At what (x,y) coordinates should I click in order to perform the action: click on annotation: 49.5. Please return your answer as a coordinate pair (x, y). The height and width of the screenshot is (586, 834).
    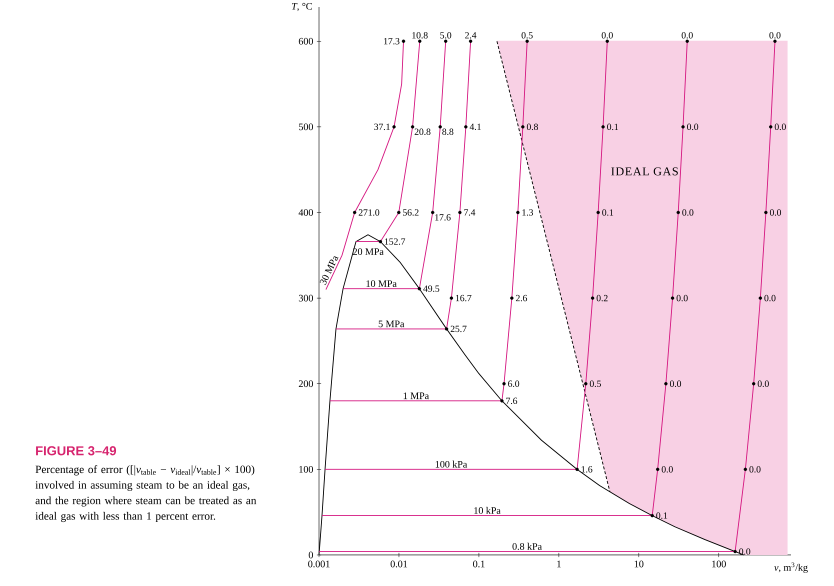
    Looking at the image, I should click on (431, 288).